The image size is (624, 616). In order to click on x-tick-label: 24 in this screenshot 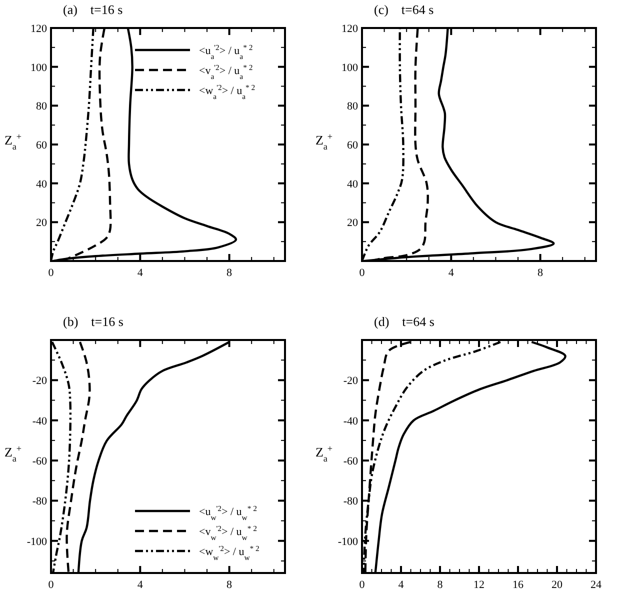, I will do `click(596, 585)`.